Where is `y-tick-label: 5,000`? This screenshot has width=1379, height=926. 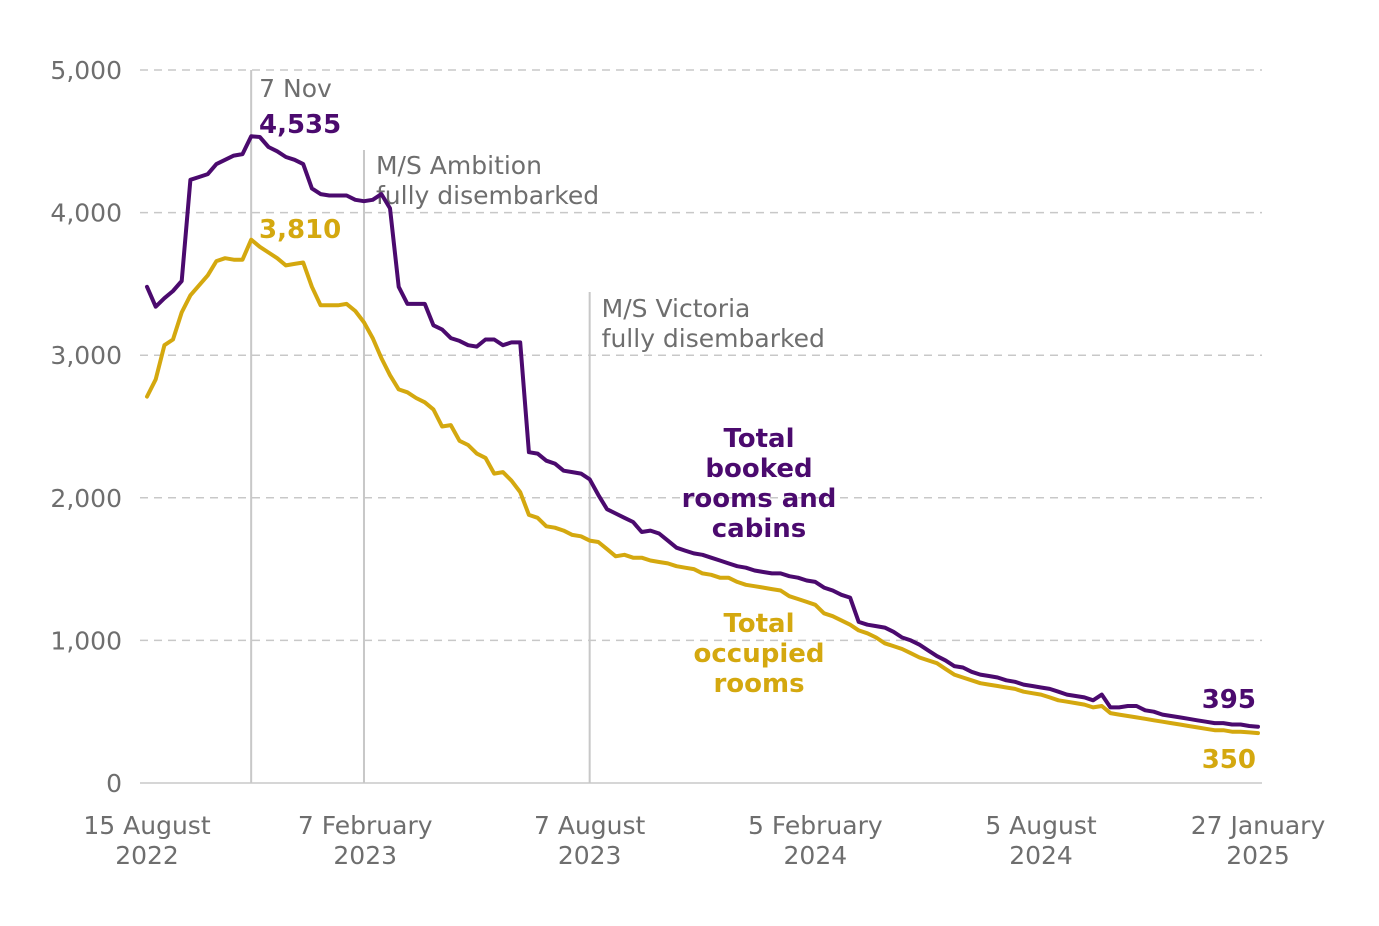 y-tick-label: 5,000 is located at coordinates (86, 70).